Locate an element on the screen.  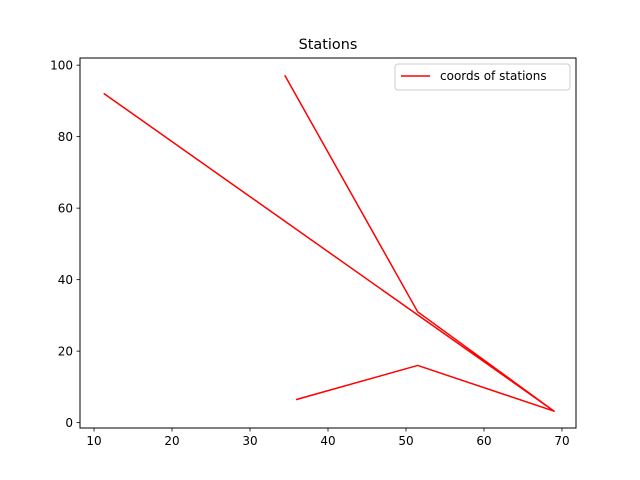
x-tick-label: 70 is located at coordinates (561, 441).